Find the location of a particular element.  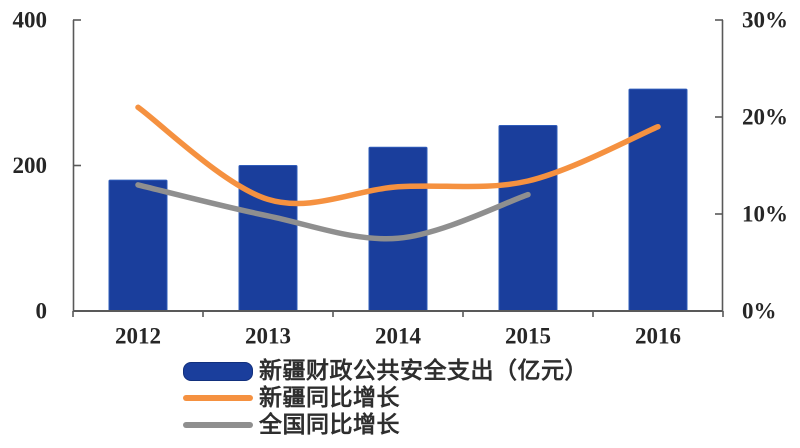

x-axis-label-2015: 2015 is located at coordinates (528, 336).